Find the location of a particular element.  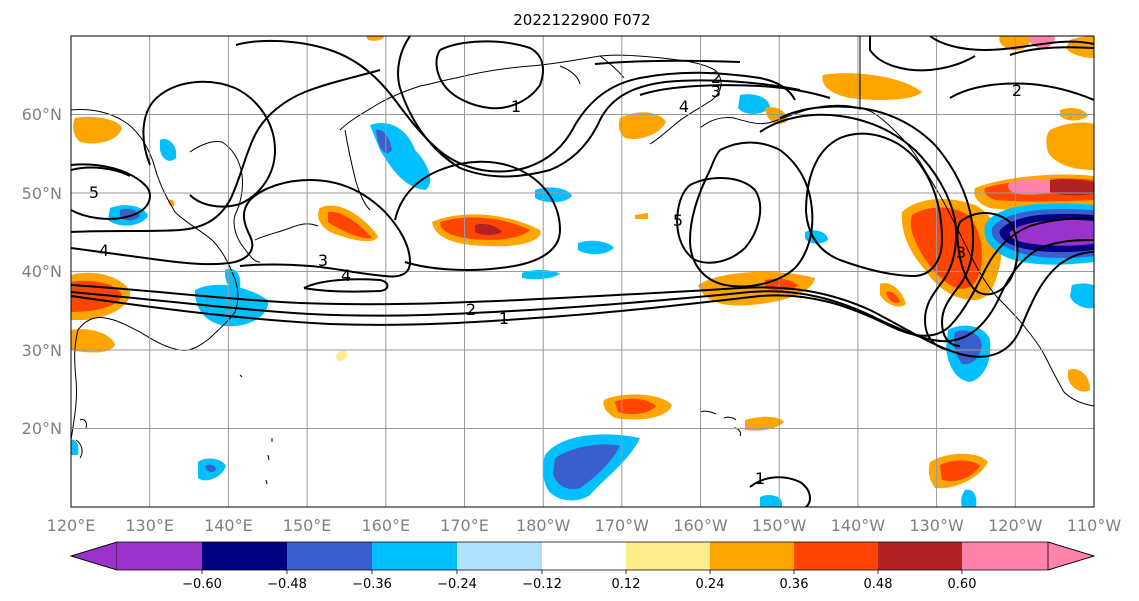

x-tick-label: 150°E is located at coordinates (307, 525).